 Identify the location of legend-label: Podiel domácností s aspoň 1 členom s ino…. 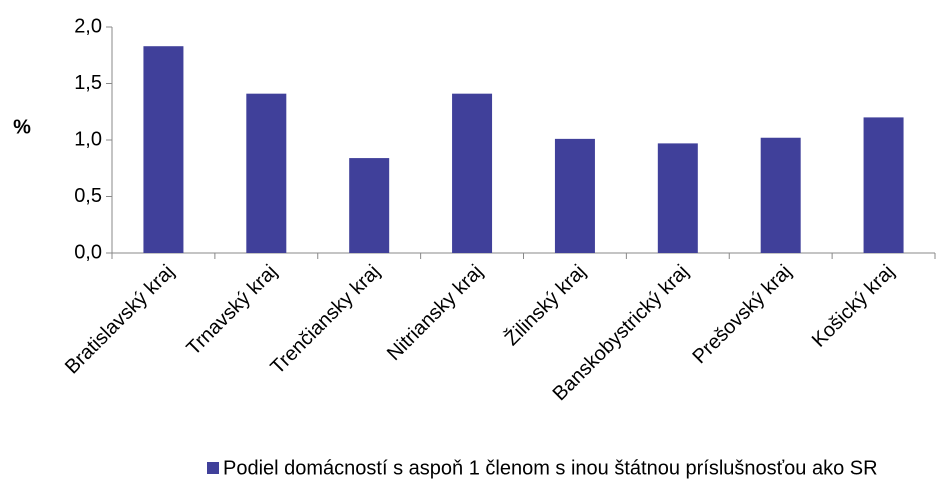
(550, 468).